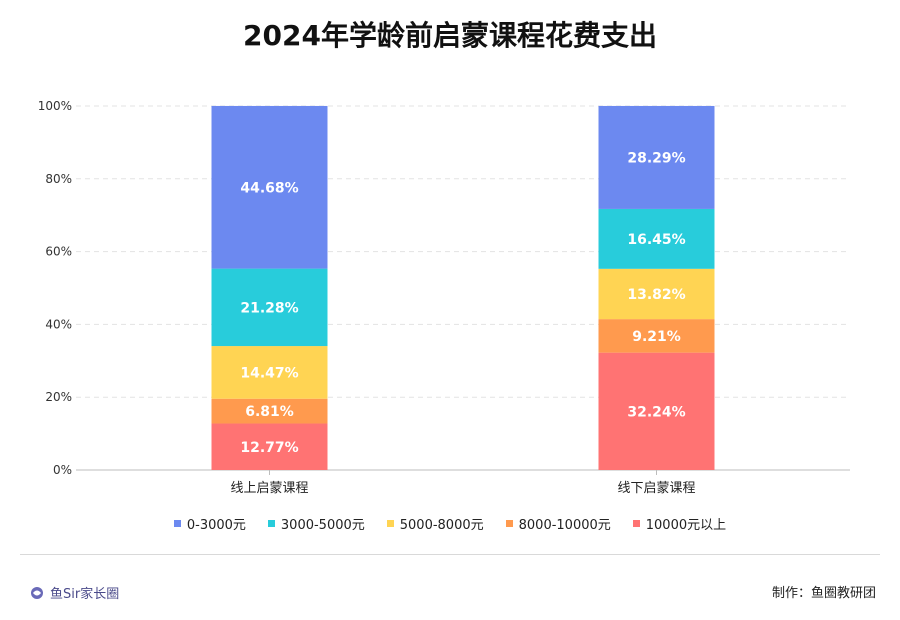 Image resolution: width=900 pixels, height=620 pixels. I want to click on data-label: 9.21%, so click(656, 337).